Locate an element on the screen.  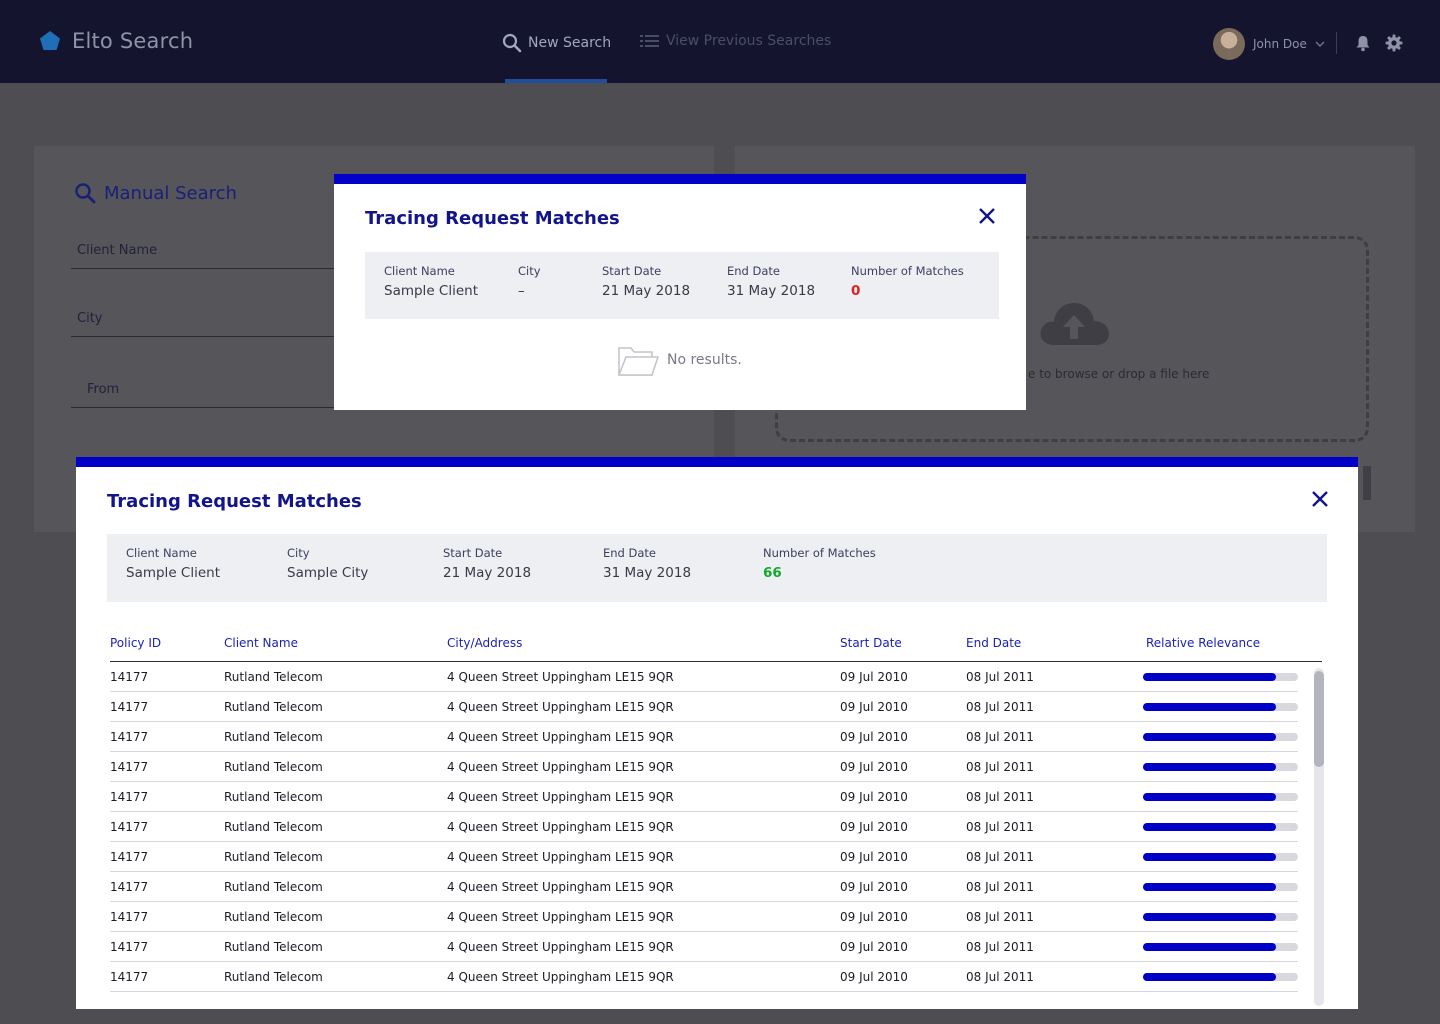
column-header-client-name: Client Name is located at coordinates (261, 643).